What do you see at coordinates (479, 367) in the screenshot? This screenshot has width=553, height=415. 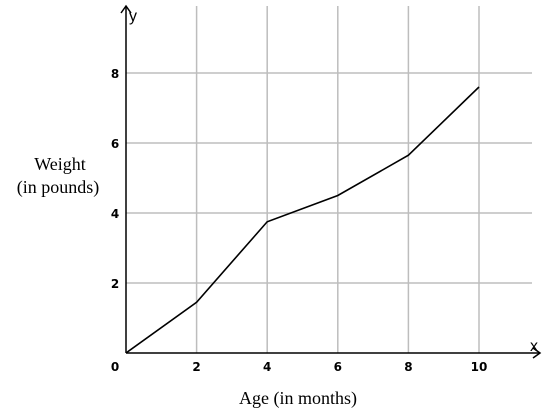 I see `x-tick-label: 10` at bounding box center [479, 367].